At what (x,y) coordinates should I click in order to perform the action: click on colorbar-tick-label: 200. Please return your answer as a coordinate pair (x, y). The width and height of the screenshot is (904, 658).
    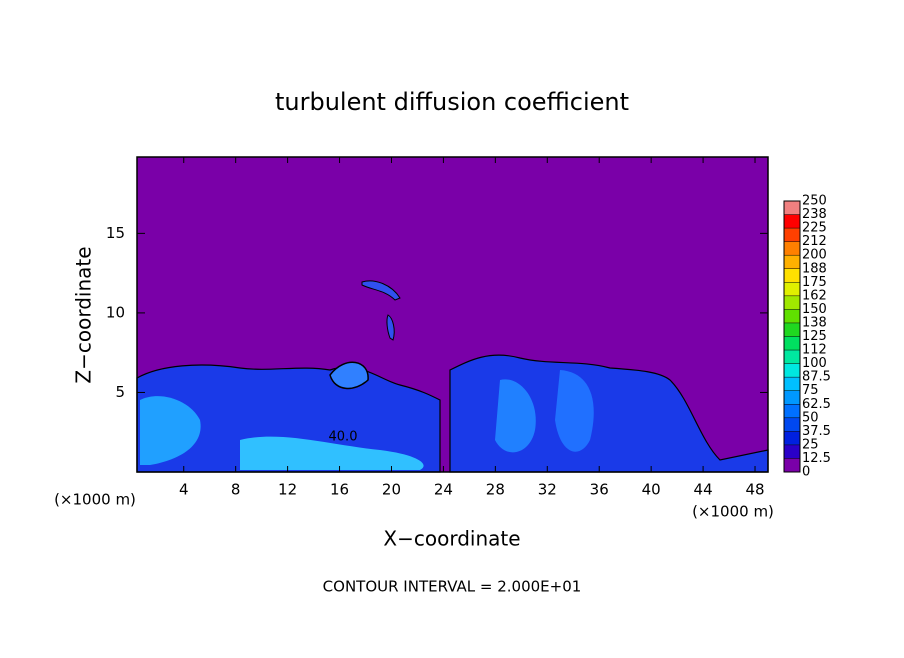
    Looking at the image, I should click on (814, 255).